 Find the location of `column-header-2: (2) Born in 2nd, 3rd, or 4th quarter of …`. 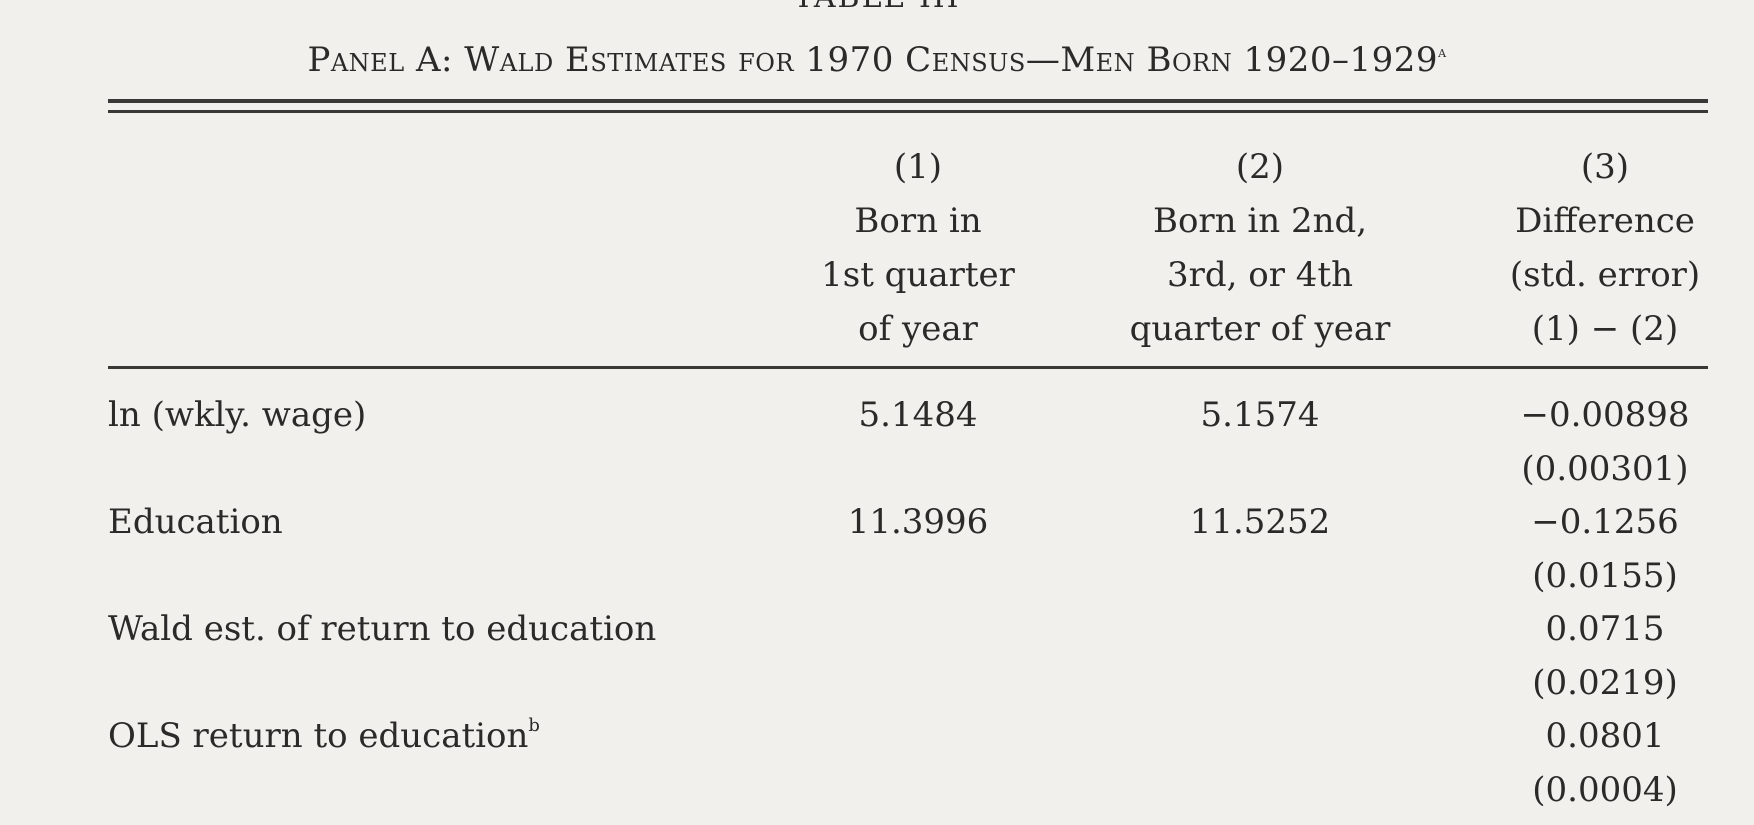

column-header-2: (2) Born in 2nd, 3rd, or 4th quarter of … is located at coordinates (1260, 248).